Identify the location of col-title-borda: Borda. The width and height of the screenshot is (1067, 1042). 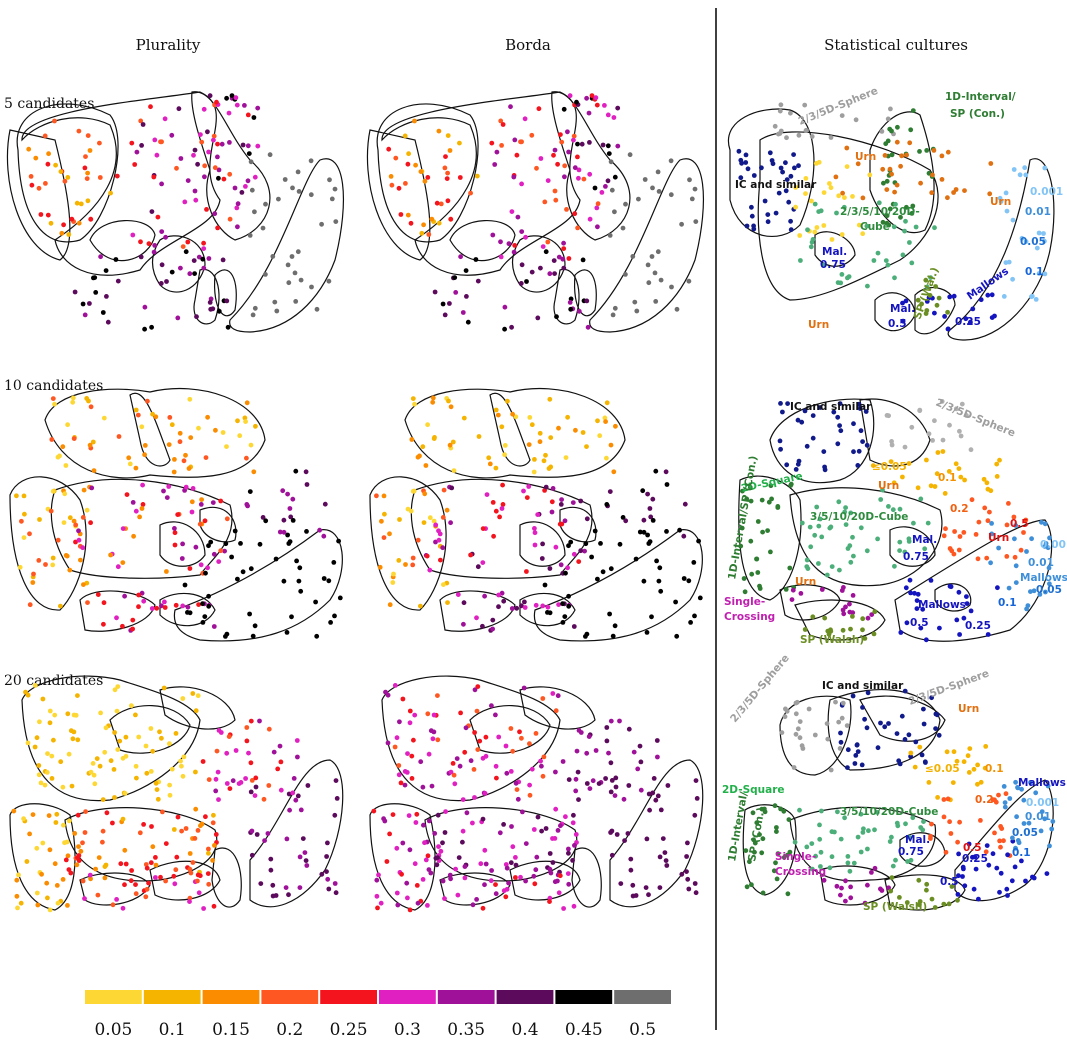
(528, 45).